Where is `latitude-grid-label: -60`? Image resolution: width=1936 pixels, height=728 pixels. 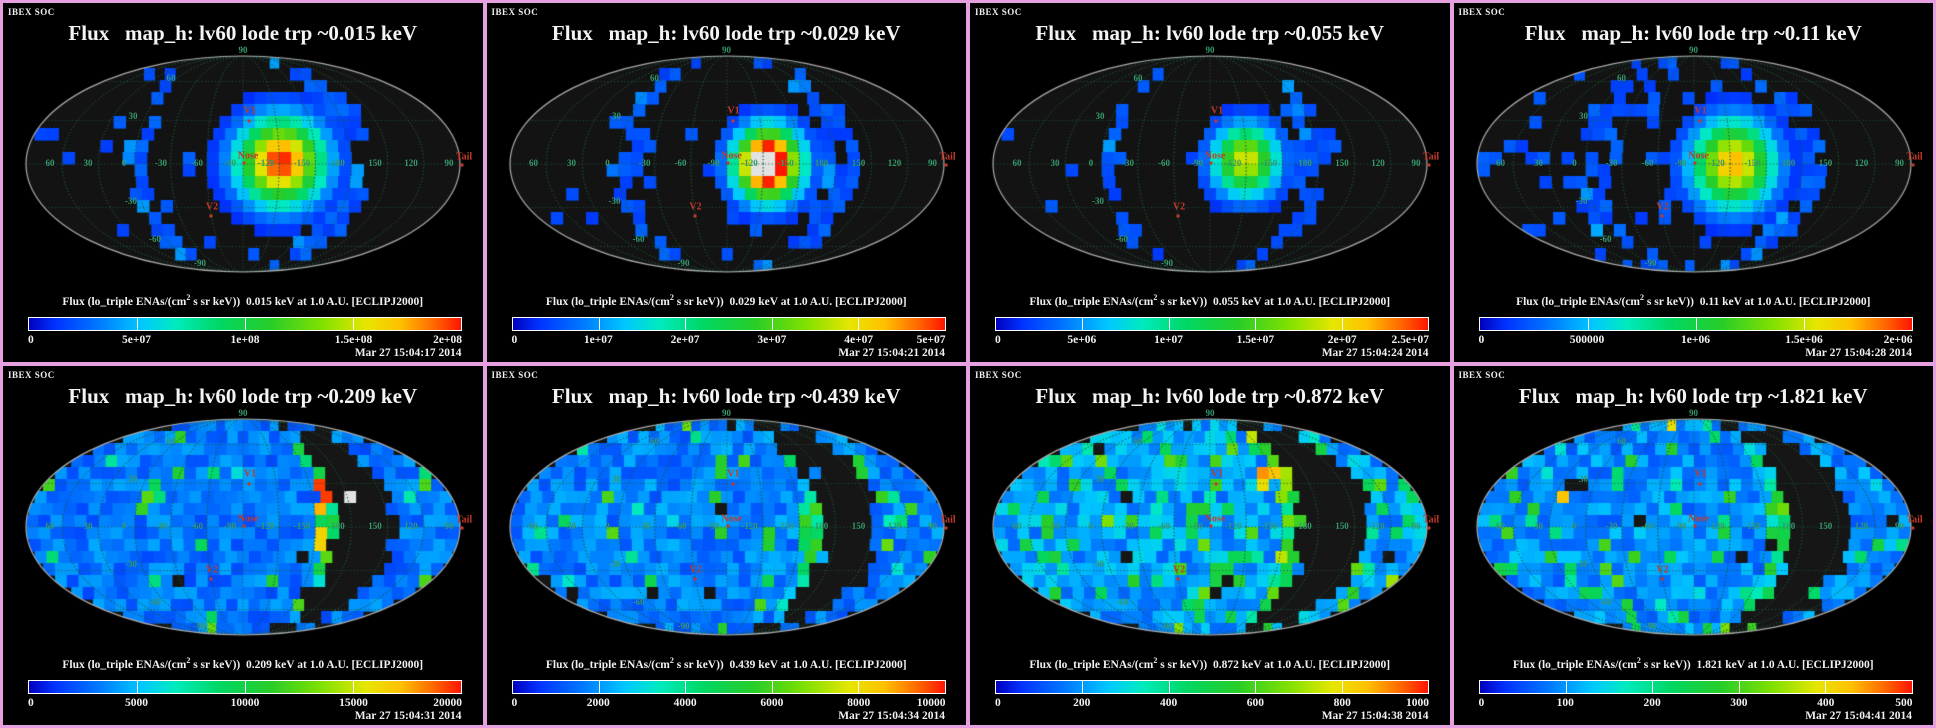 latitude-grid-label: -60 is located at coordinates (638, 239).